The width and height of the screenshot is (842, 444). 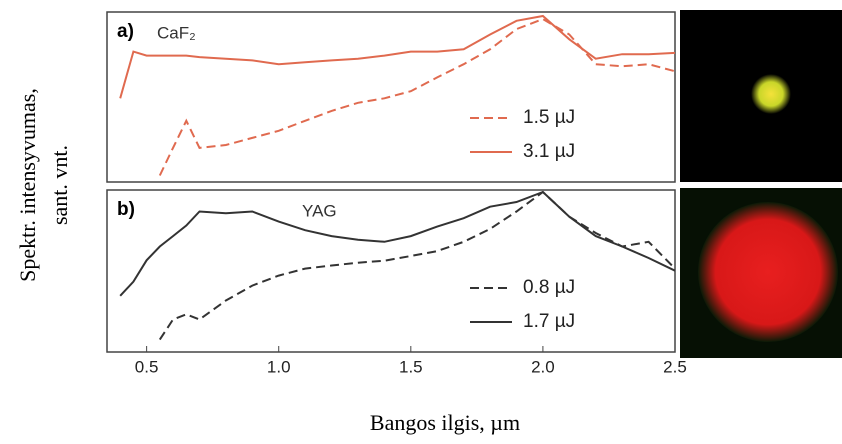 What do you see at coordinates (549, 151) in the screenshot?
I see `legend-label: 3.1 µJ` at bounding box center [549, 151].